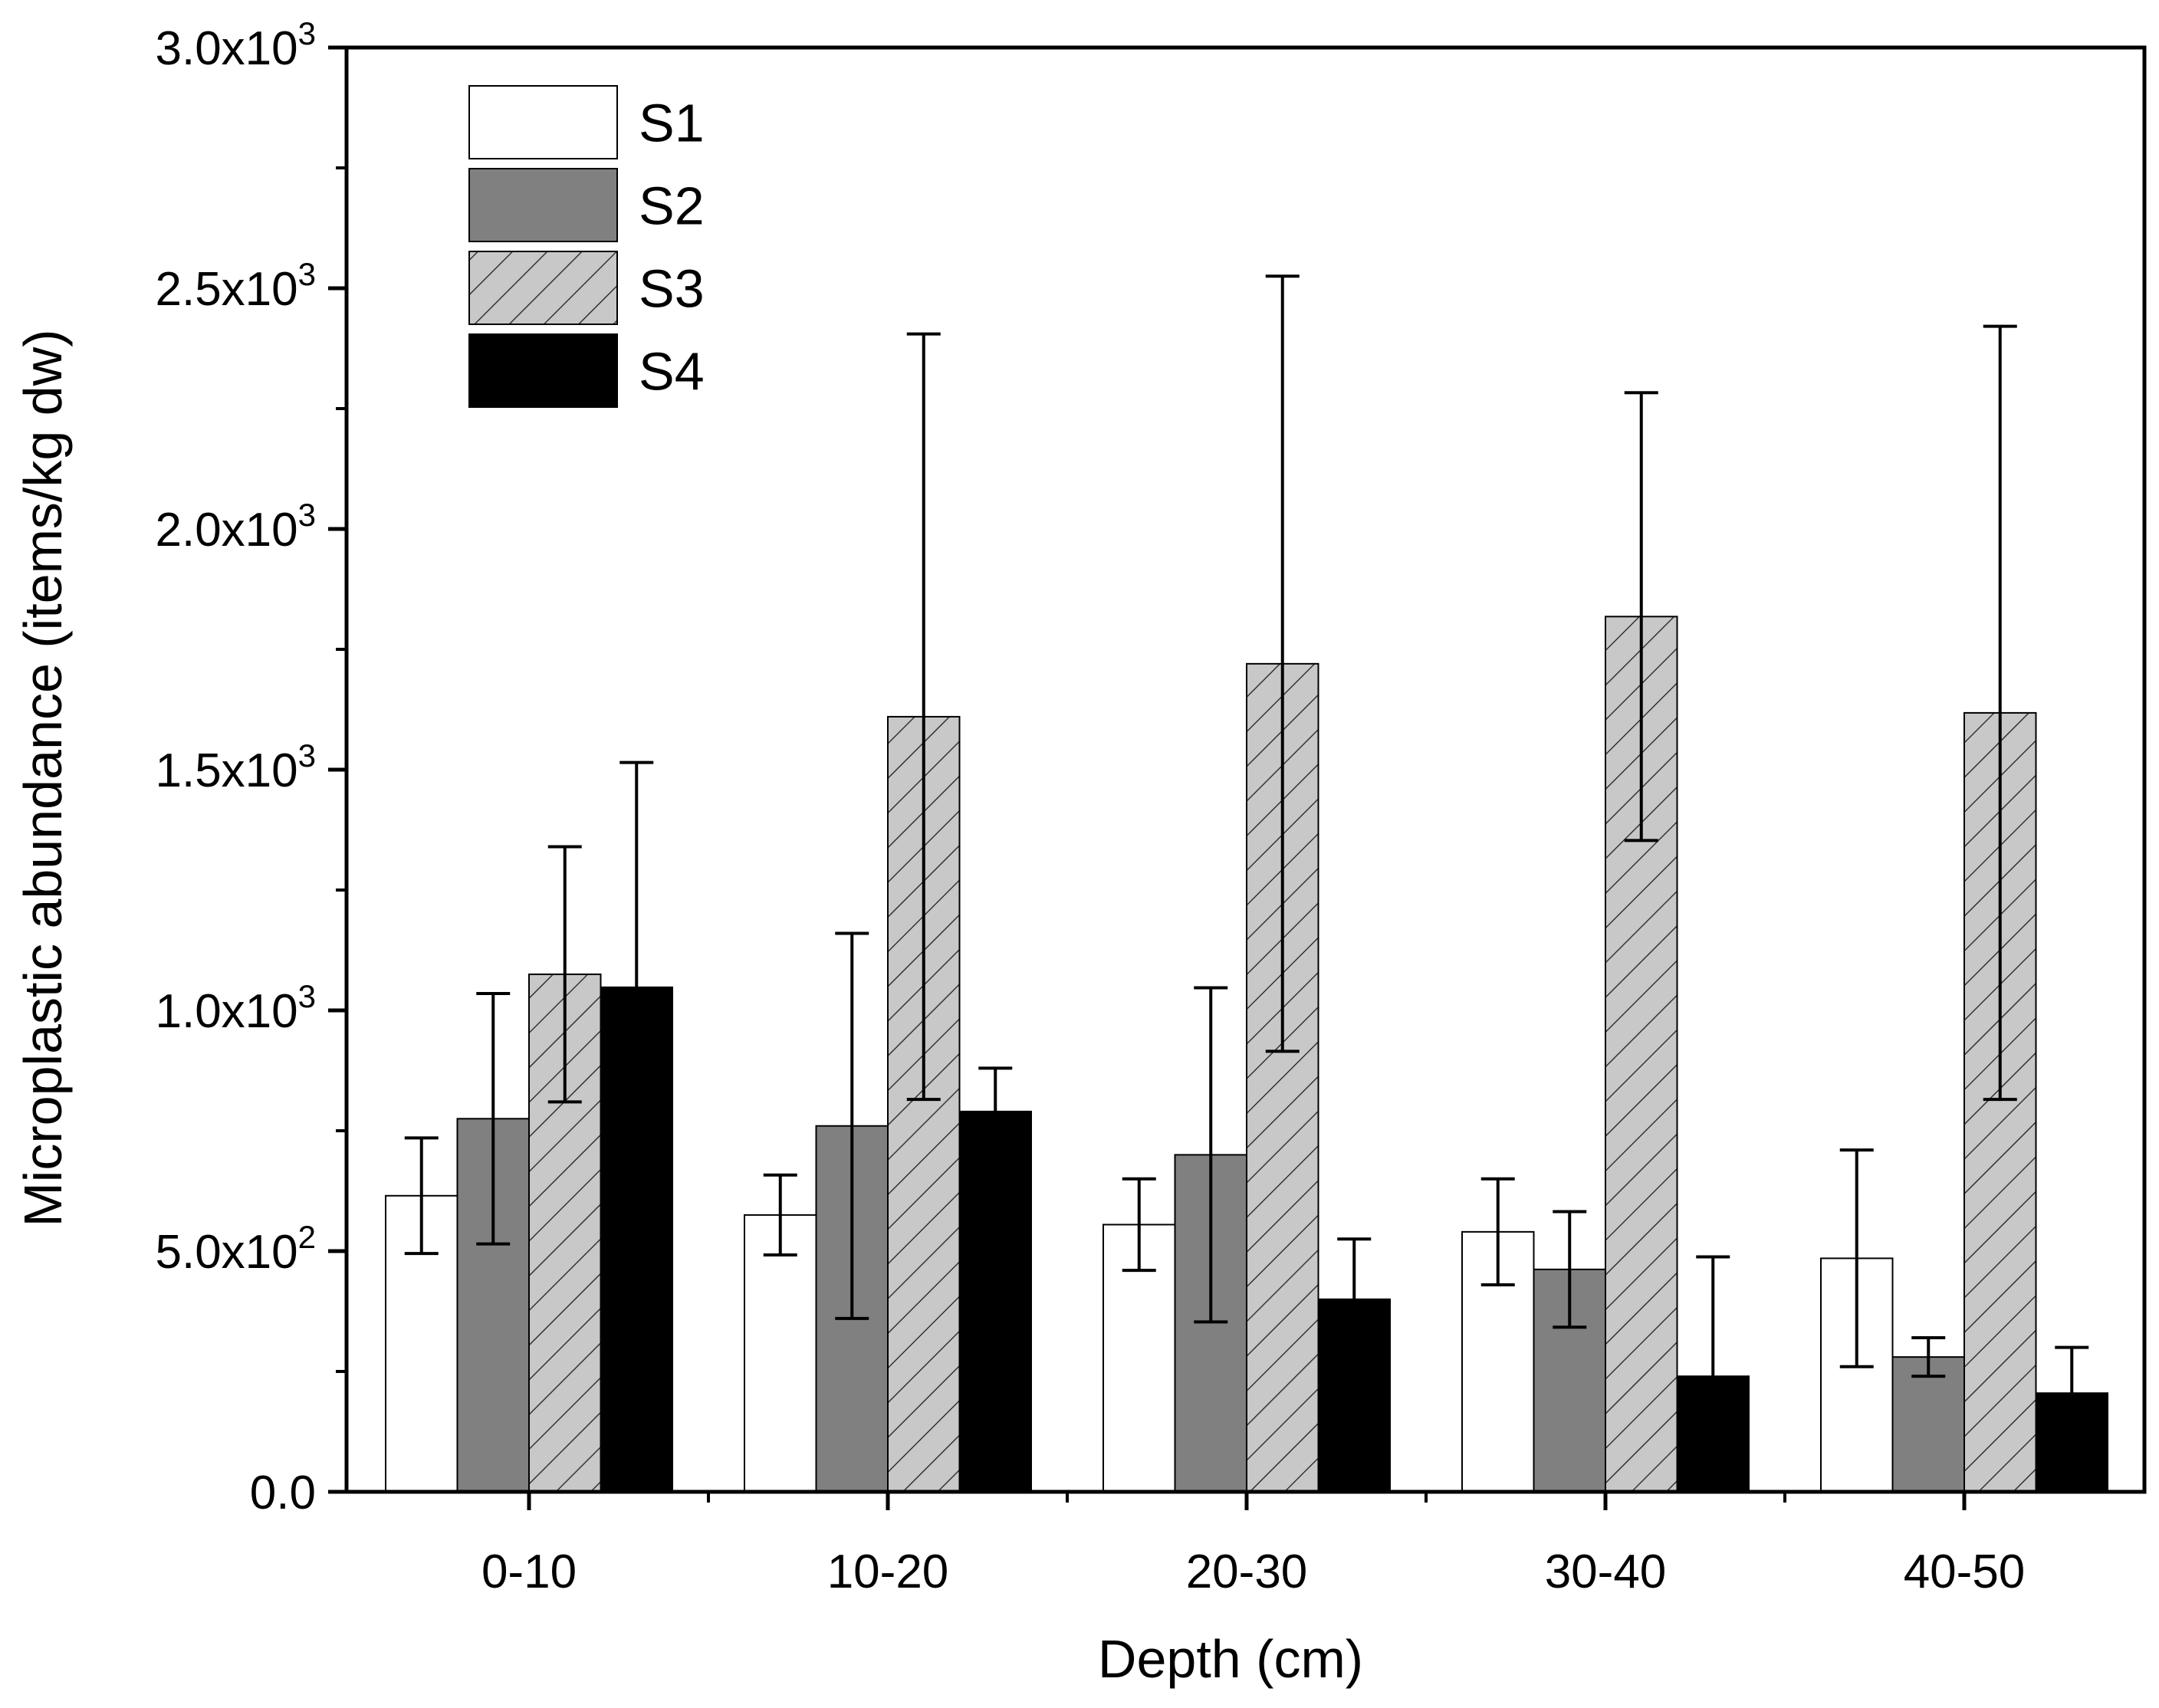 This screenshot has height=1708, width=2159. Describe the element at coordinates (543, 122) in the screenshot. I see `legend-swatch-s1` at that location.